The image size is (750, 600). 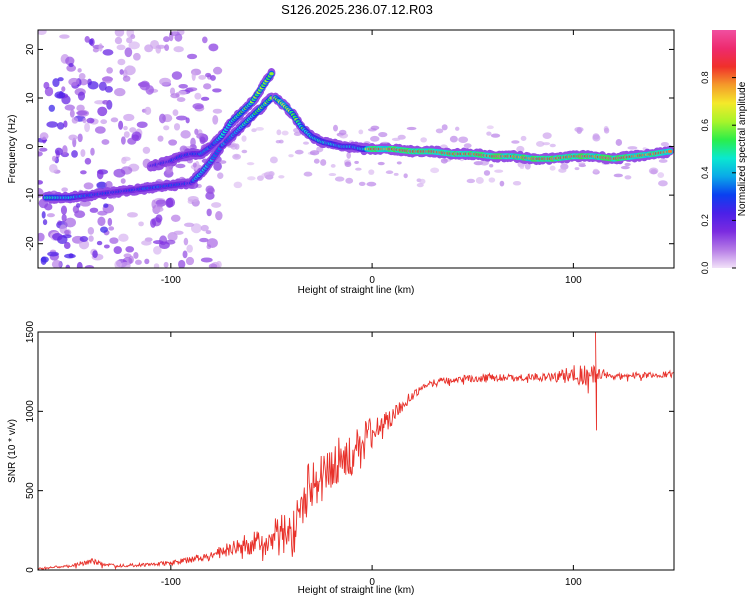 I want to click on figure-title: S126.2025.236.07.12.R03, so click(x=357, y=9).